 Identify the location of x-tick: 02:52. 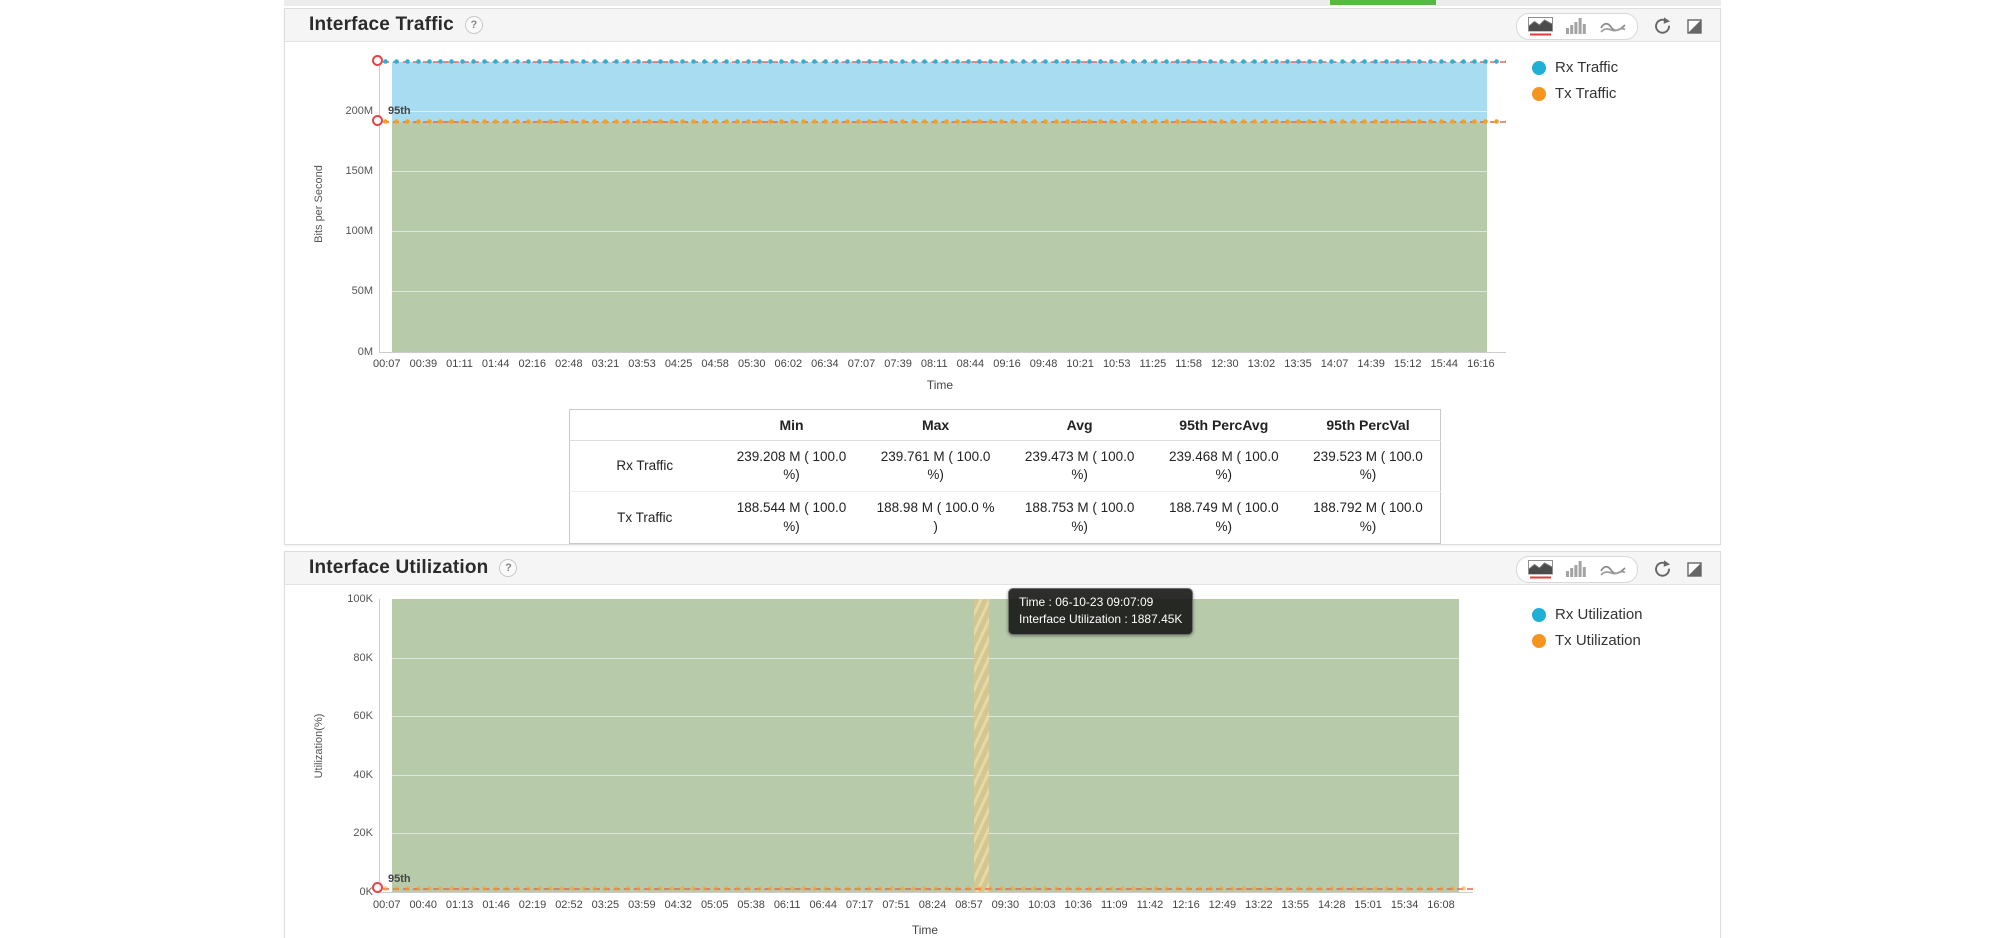
(569, 905).